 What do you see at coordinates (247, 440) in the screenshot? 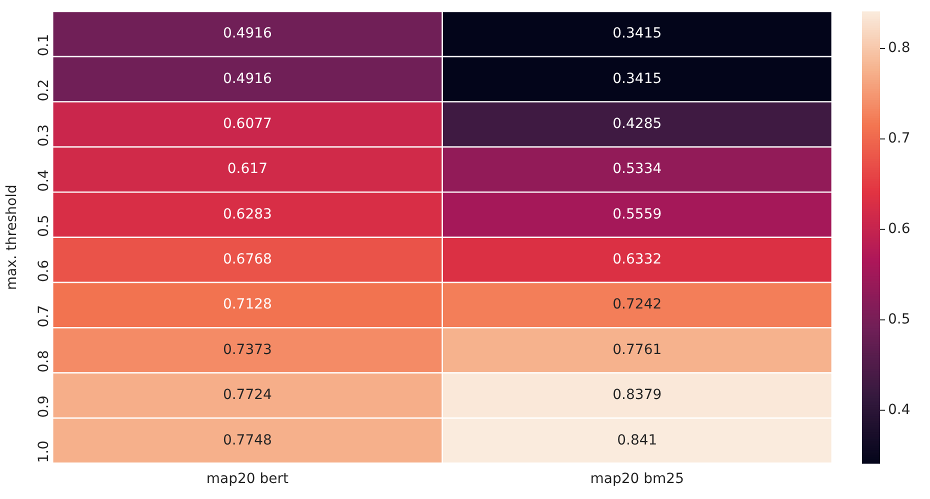
I see `data-label: 0.7748` at bounding box center [247, 440].